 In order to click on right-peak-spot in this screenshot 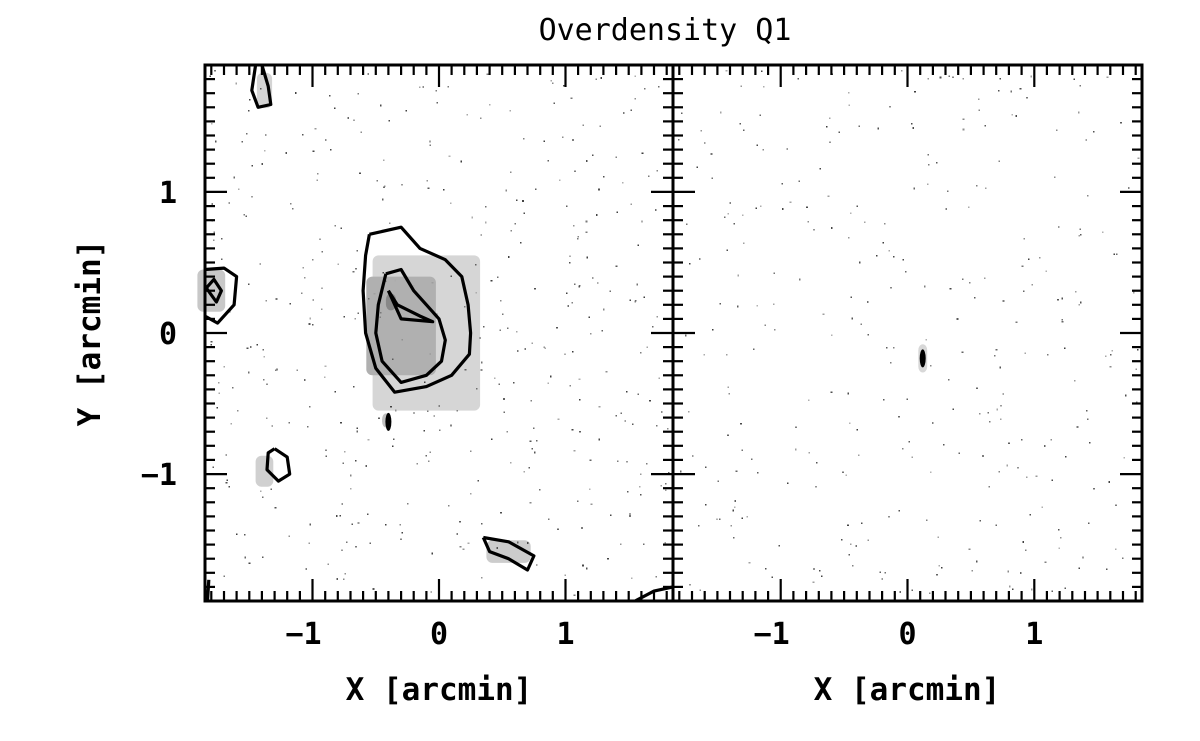, I will do `click(922, 358)`.